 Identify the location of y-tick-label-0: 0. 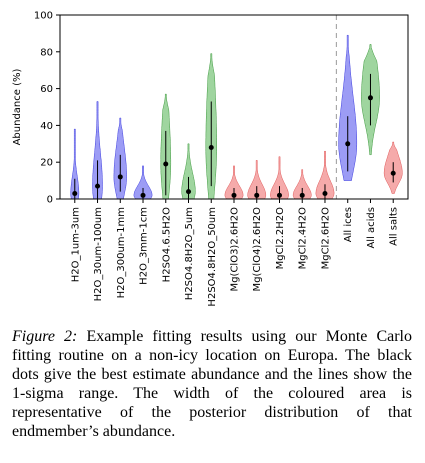
(50, 200).